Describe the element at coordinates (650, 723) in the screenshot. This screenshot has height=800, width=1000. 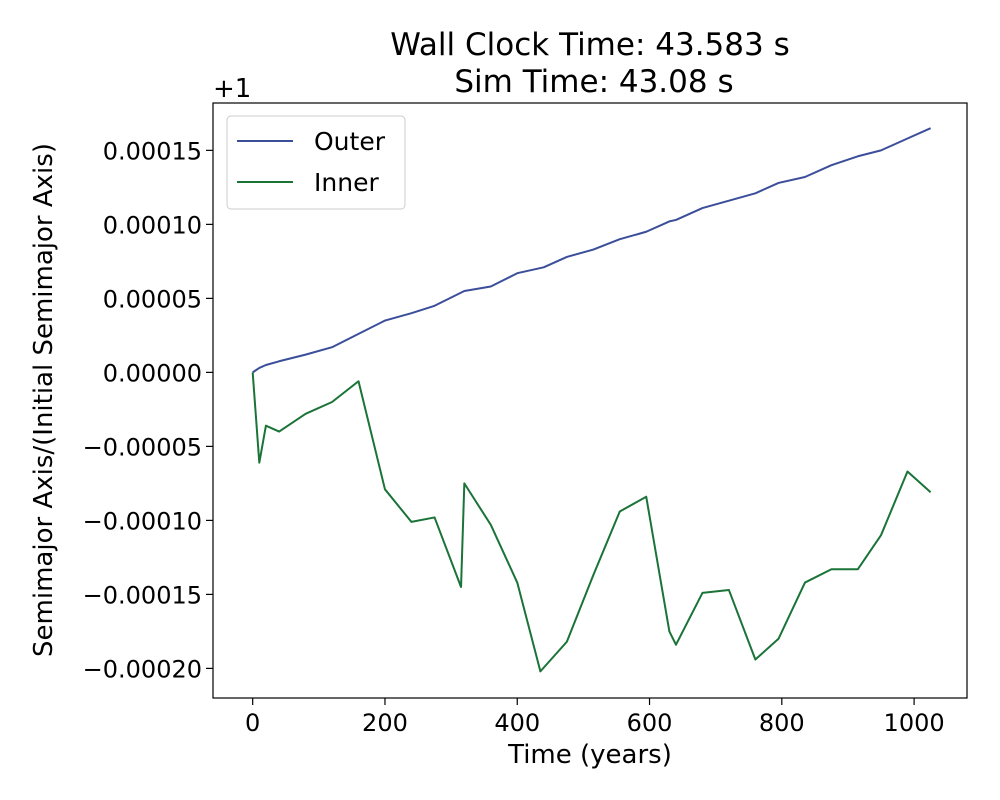
I see `x-tick-label: 600` at that location.